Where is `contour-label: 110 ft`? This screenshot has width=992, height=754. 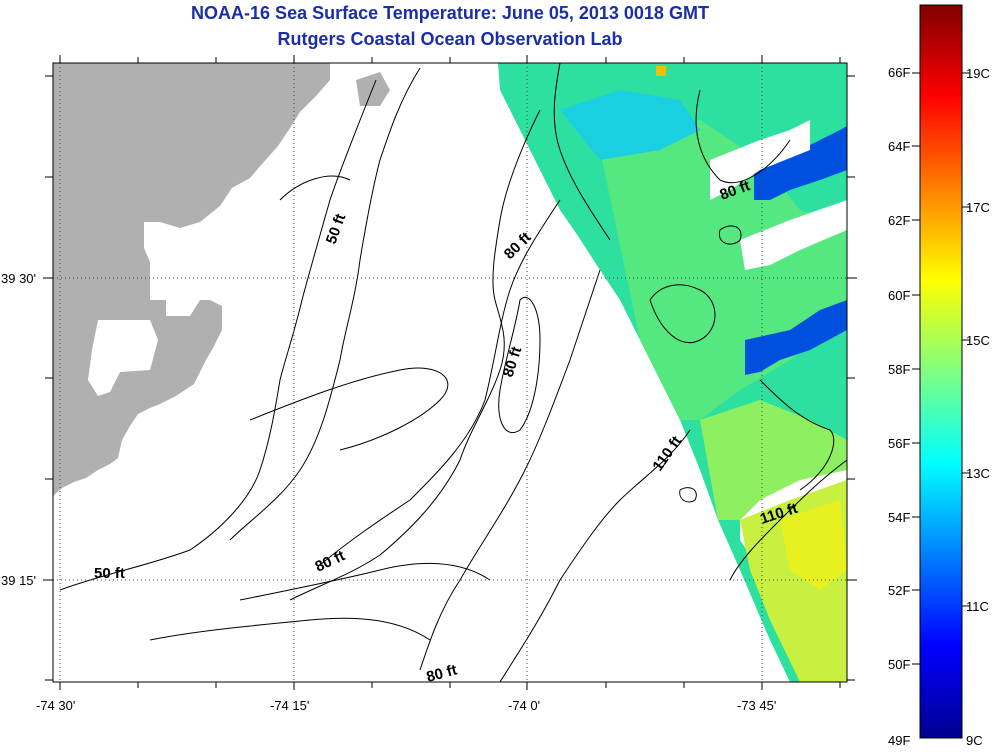
contour-label: 110 ft is located at coordinates (667, 453).